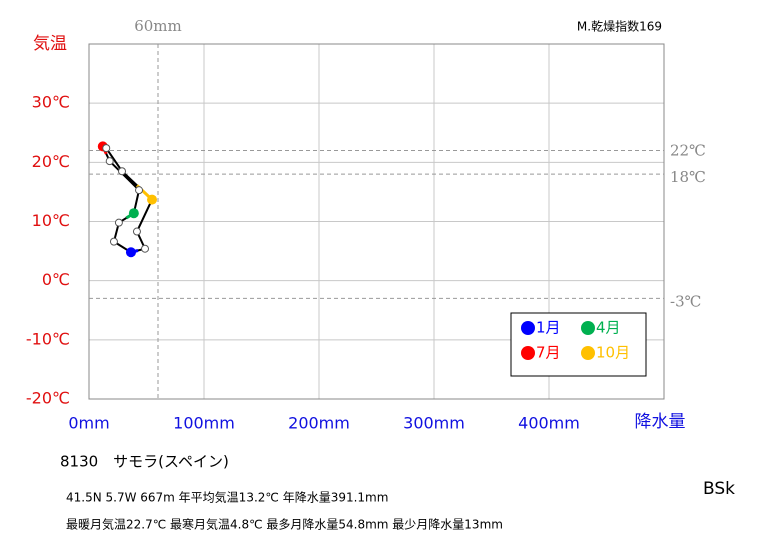  Describe the element at coordinates (613, 353) in the screenshot. I see `legend-label: 10月` at that location.